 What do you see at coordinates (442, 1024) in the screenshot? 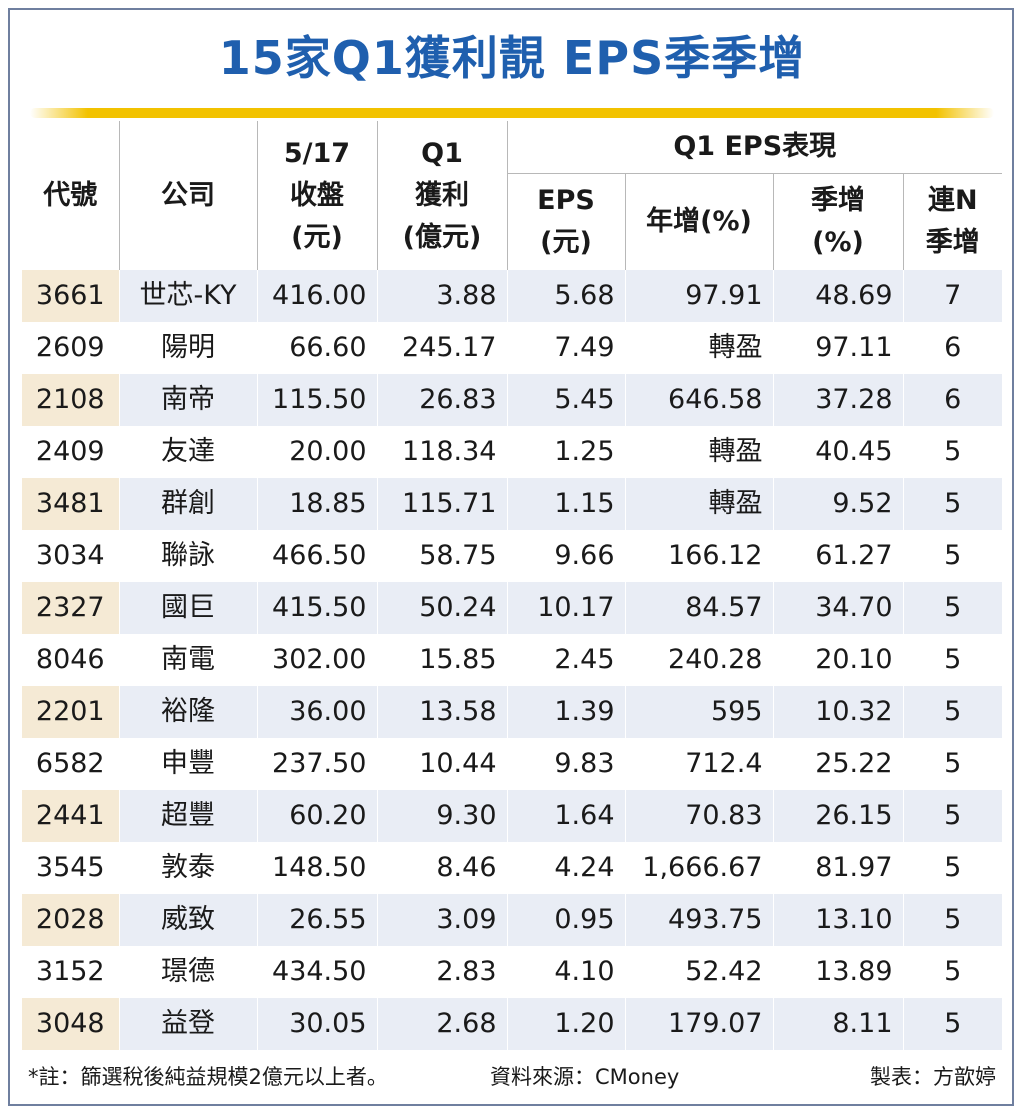
I see `cell-profit: 2.68` at bounding box center [442, 1024].